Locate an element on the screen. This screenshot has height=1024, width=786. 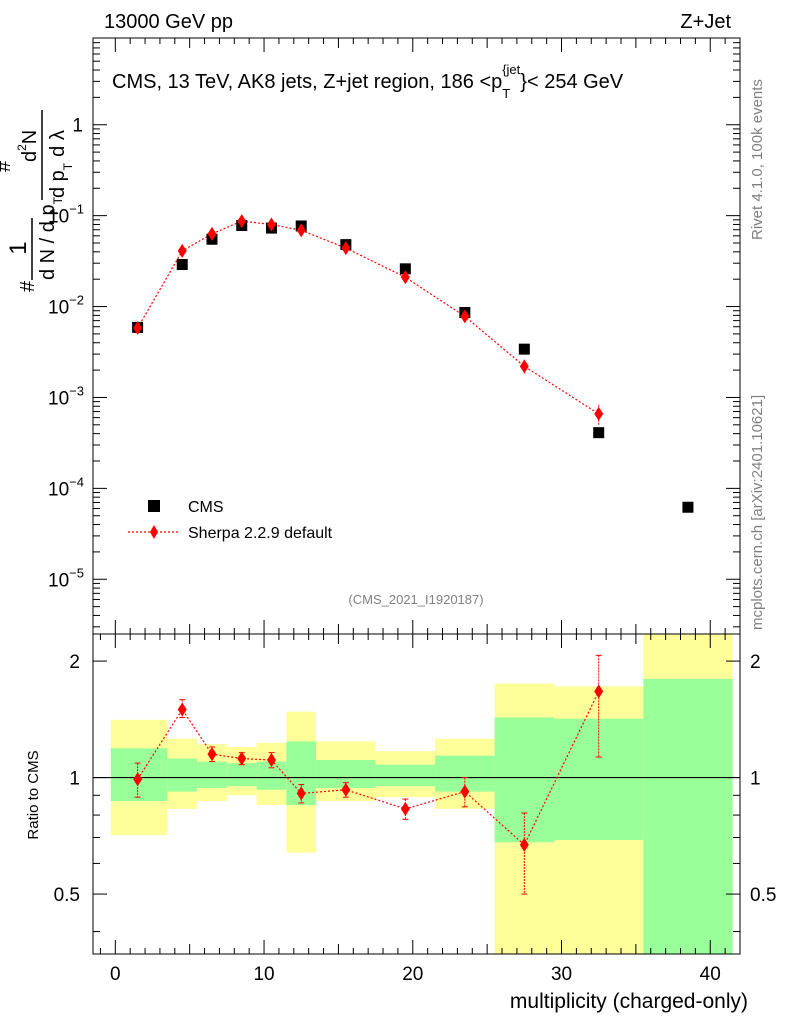
x-axis-label: multiplicity (charged-only) is located at coordinates (629, 1001).